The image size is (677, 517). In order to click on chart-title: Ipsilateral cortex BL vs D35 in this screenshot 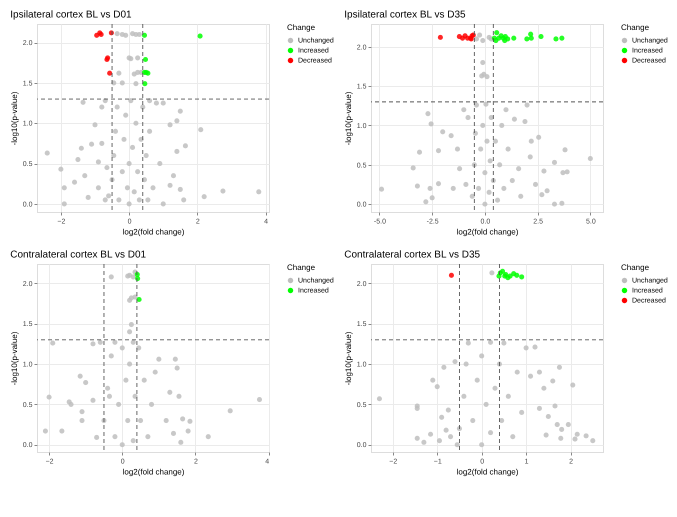, I will do `click(405, 15)`.